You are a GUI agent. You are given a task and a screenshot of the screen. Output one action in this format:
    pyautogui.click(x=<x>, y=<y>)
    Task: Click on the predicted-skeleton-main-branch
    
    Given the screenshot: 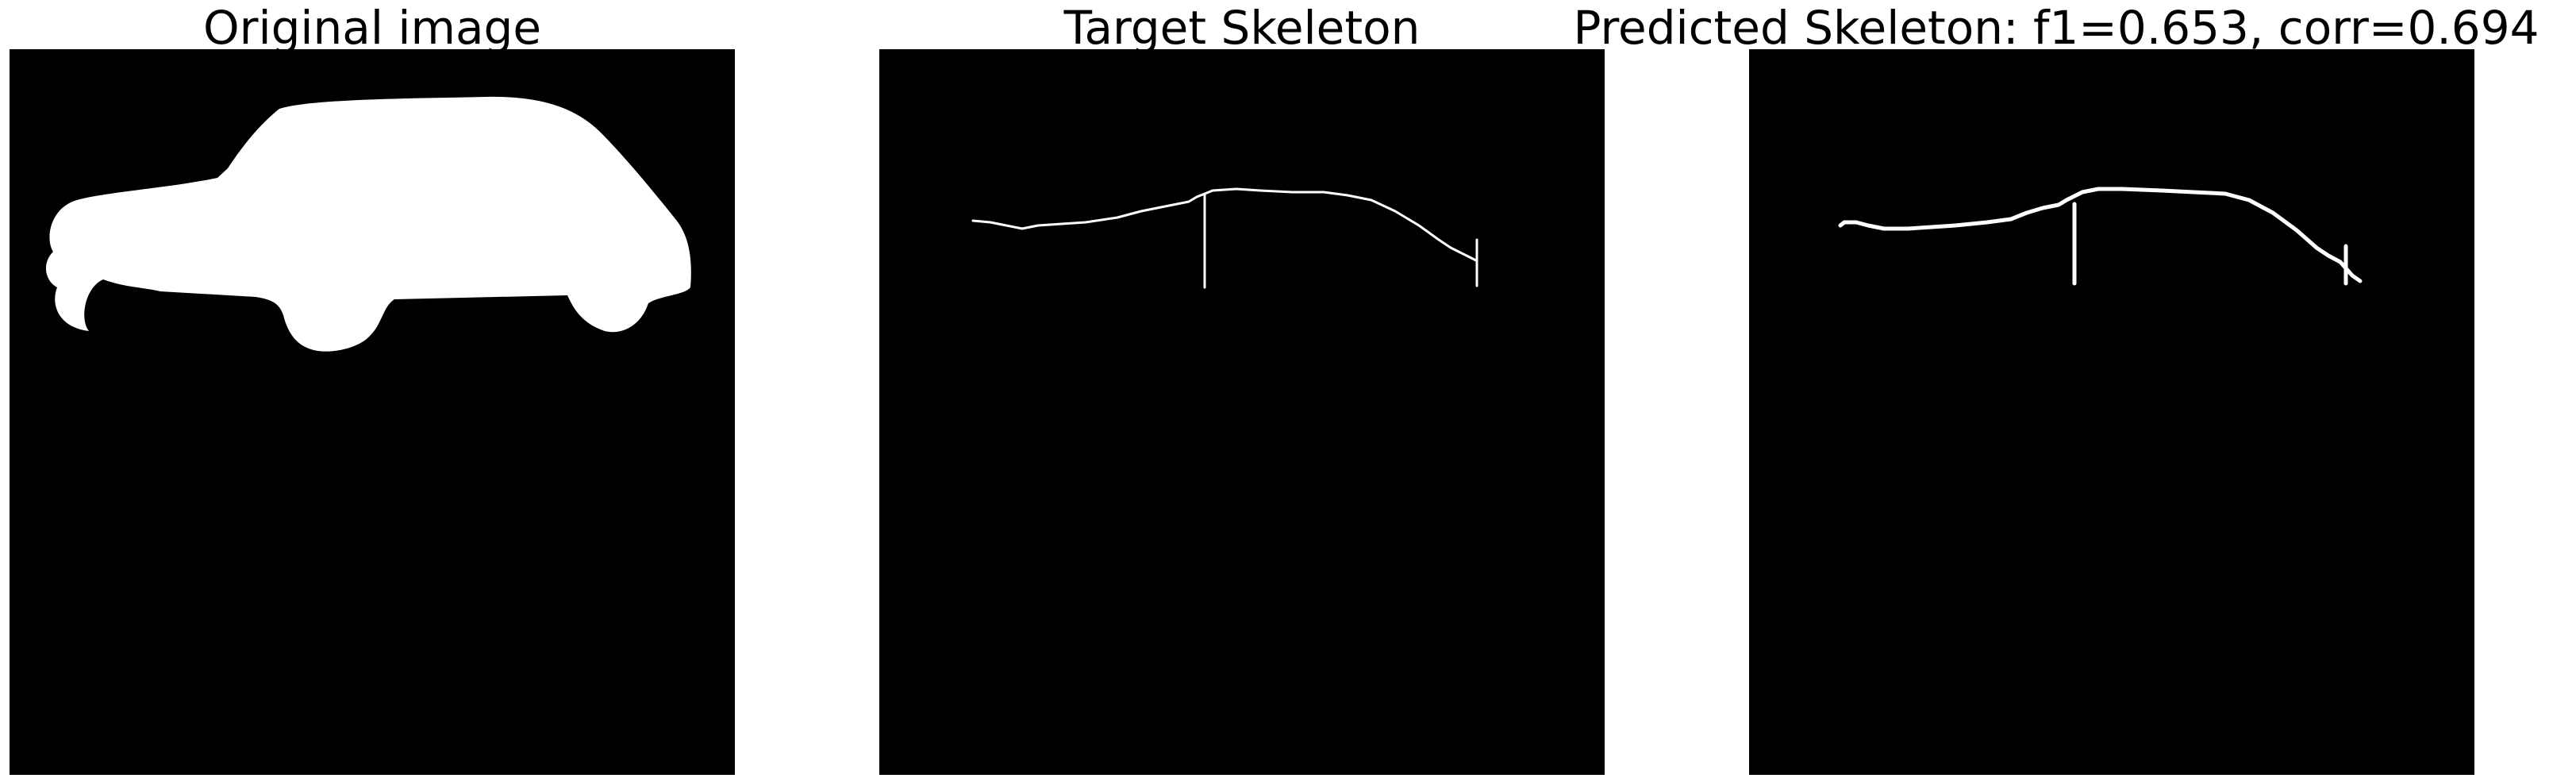 What is the action you would take?
    pyautogui.click(x=2100, y=235)
    